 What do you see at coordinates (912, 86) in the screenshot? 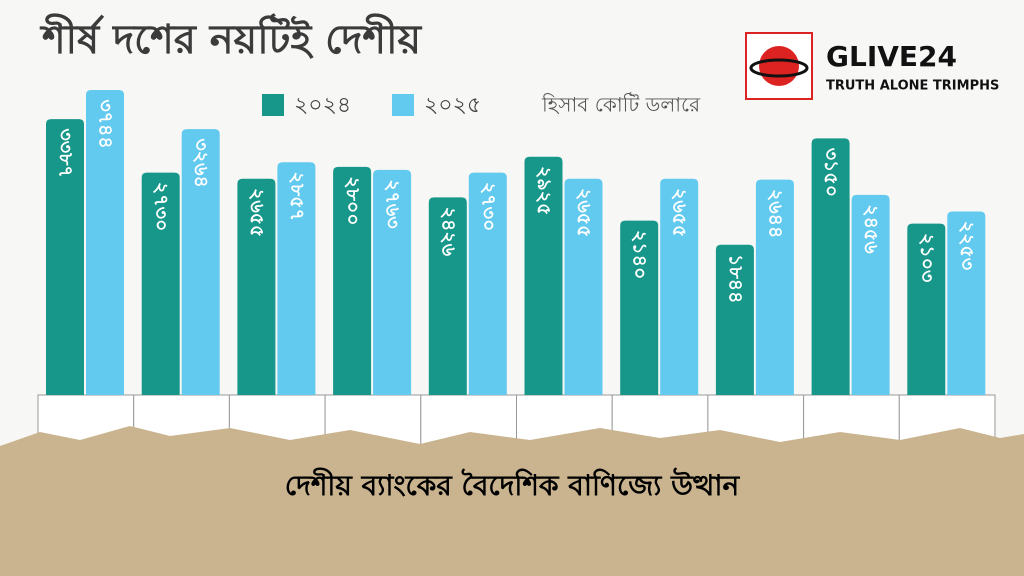
I see `logo-tagline: TRUTH ALONE TRIMPHS` at bounding box center [912, 86].